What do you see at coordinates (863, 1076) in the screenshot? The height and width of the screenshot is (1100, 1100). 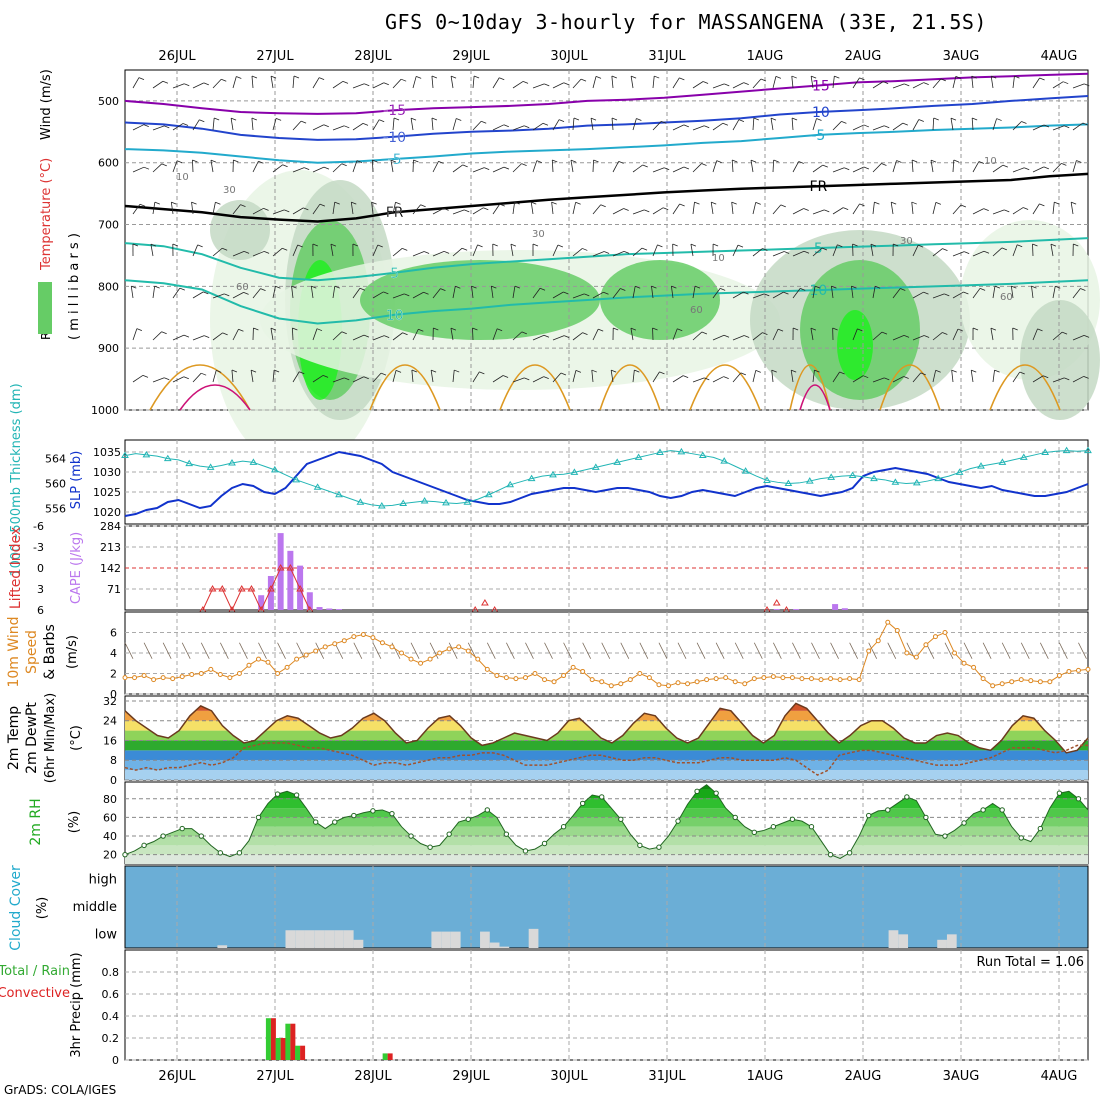 I see `bottom-date-label: 2AUG` at bounding box center [863, 1076].